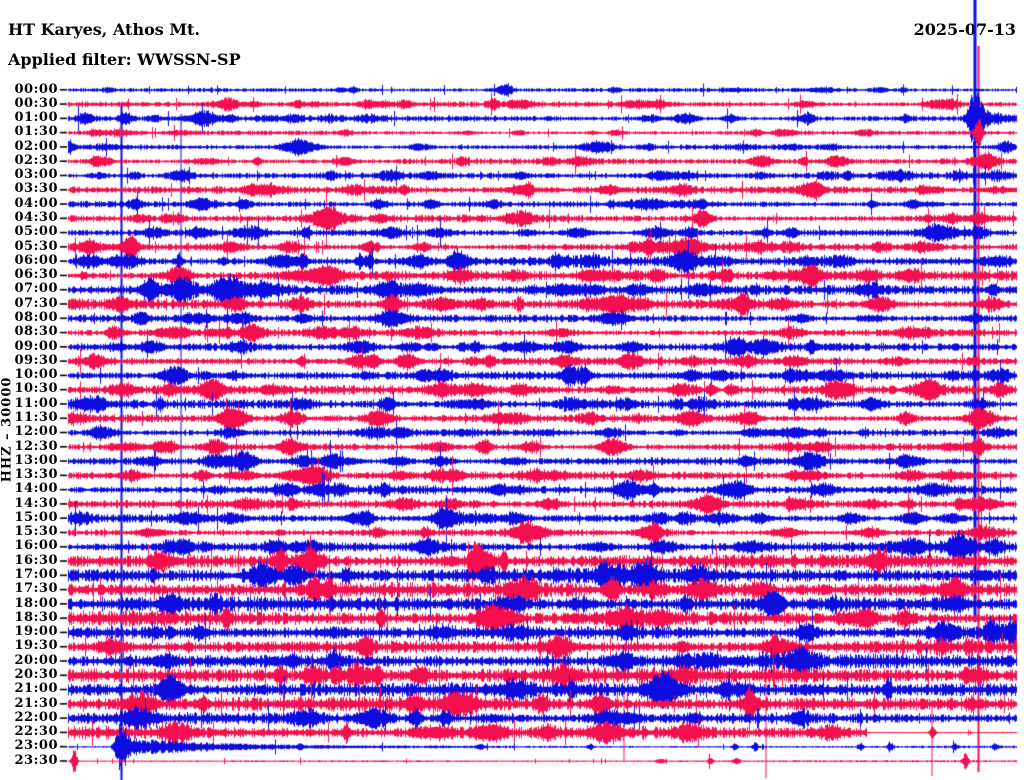 Image resolution: width=1024 pixels, height=780 pixels. I want to click on time-label: 11:30, so click(36, 417).